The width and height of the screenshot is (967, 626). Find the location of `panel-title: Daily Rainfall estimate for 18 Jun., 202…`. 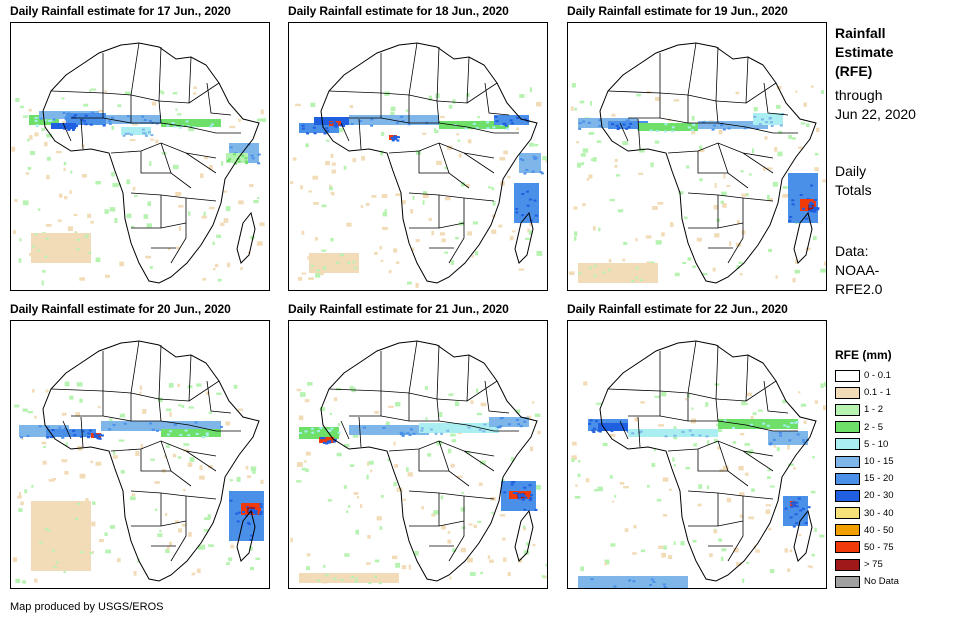

panel-title: Daily Rainfall estimate for 18 Jun., 202… is located at coordinates (398, 11).